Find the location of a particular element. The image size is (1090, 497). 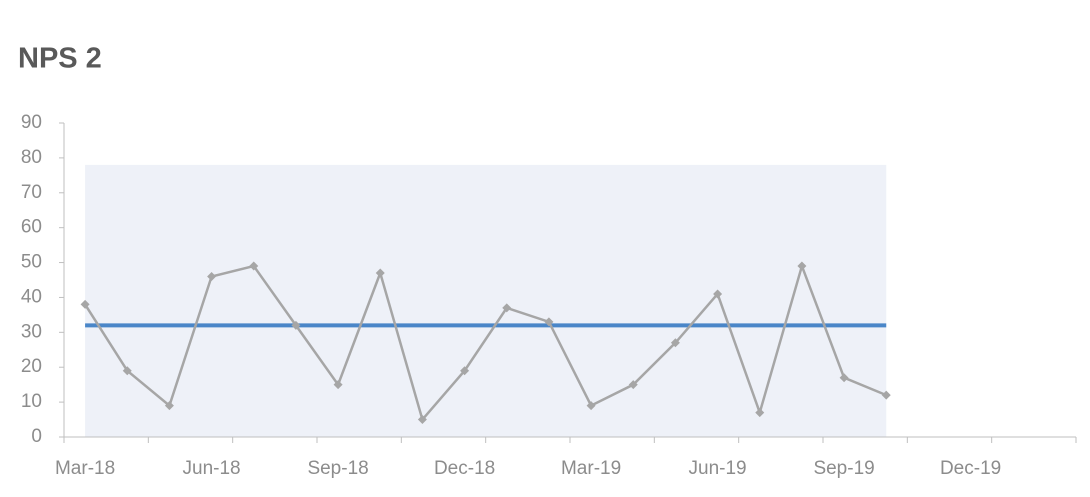

x-tick-label: Jun-18 is located at coordinates (212, 468).